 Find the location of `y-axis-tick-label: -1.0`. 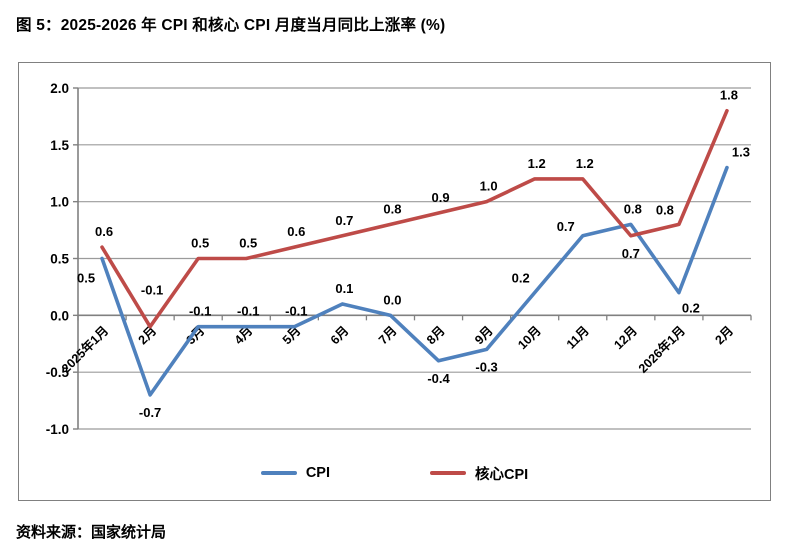

y-axis-tick-label: -1.0 is located at coordinates (57, 429).